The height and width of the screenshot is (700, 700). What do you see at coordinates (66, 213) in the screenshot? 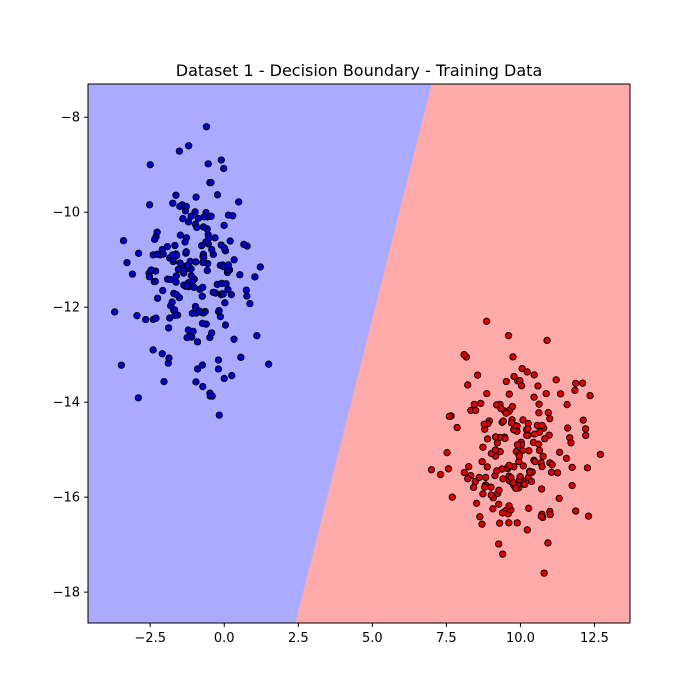
I see `y-tick-label: −10` at bounding box center [66, 213].